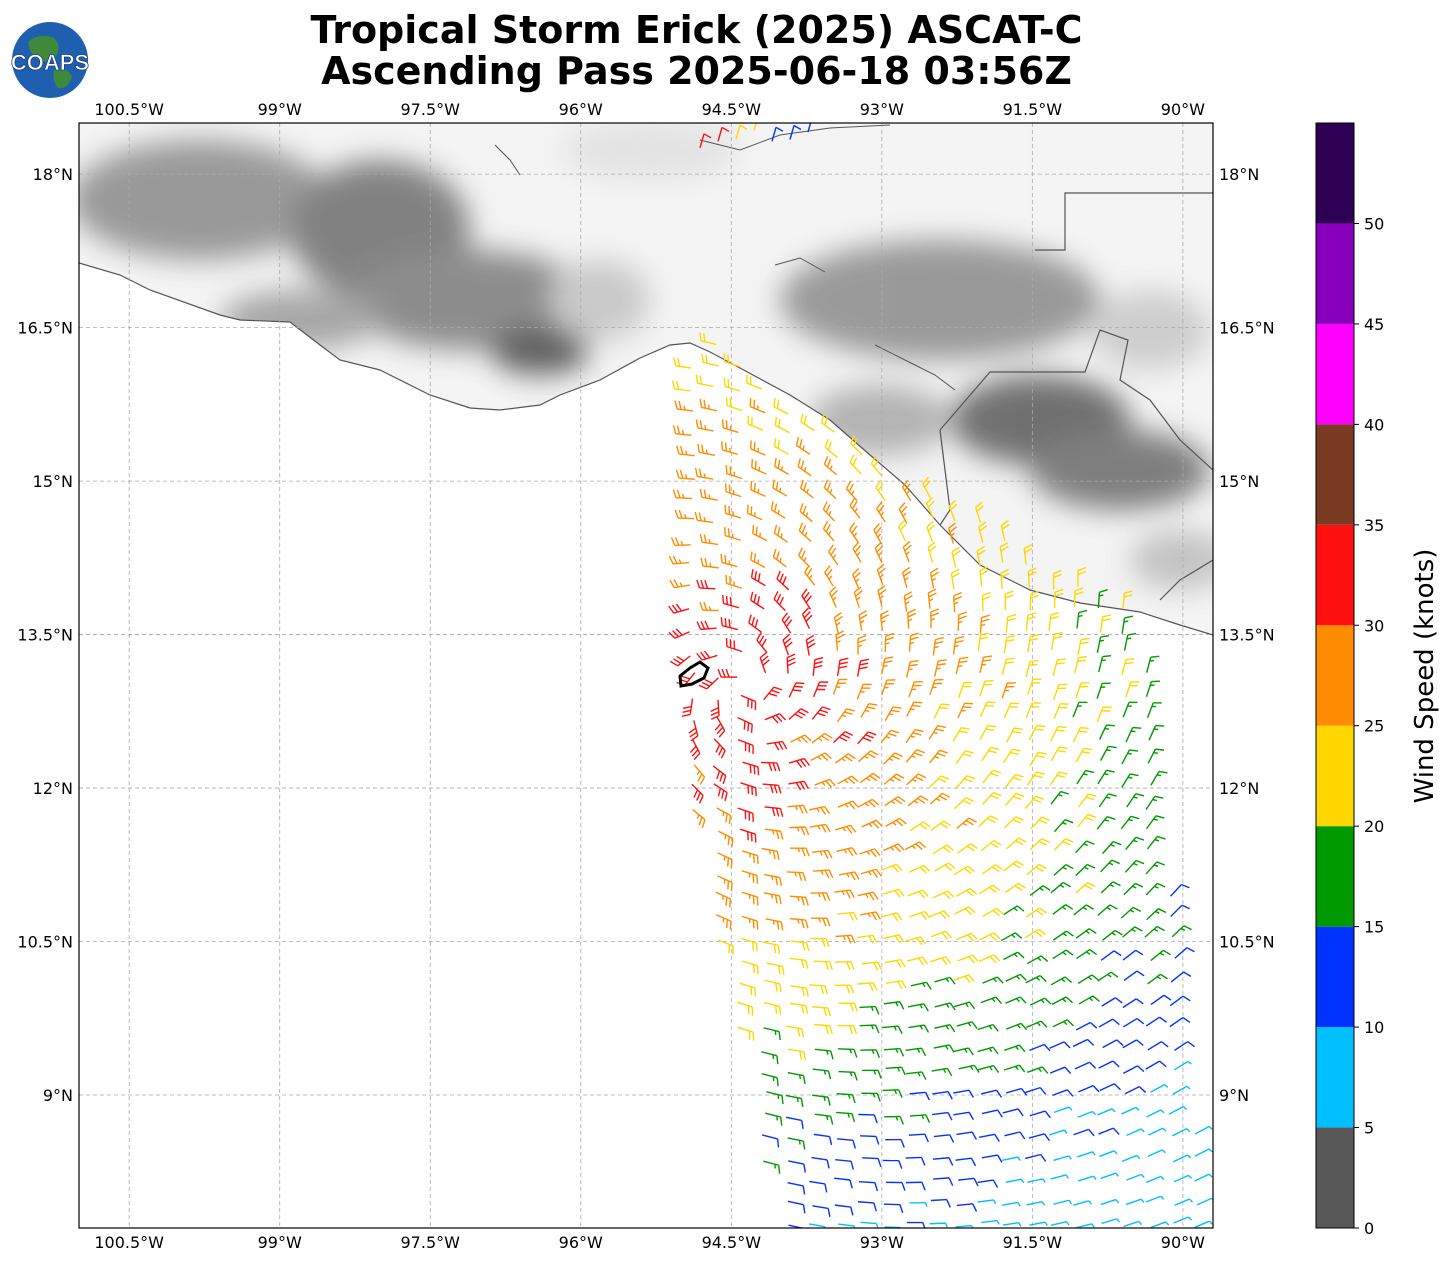 The image size is (1453, 1264). I want to click on lon-tick-label-bottom: 99°W, so click(280, 1242).